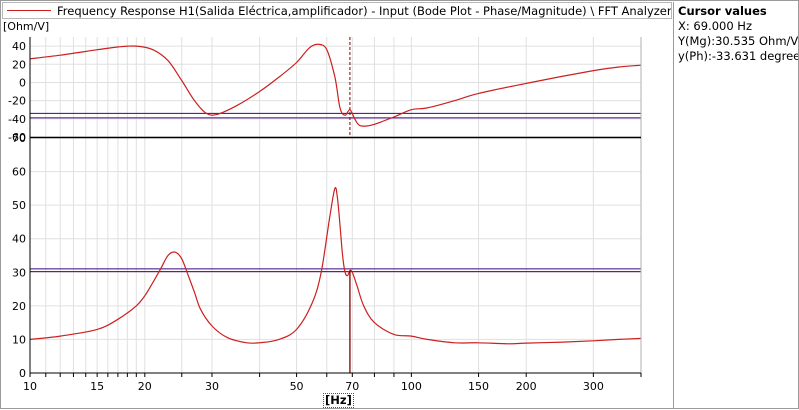 The width and height of the screenshot is (799, 410). What do you see at coordinates (19, 239) in the screenshot?
I see `magnitude-y-tick-label: 40` at bounding box center [19, 239].